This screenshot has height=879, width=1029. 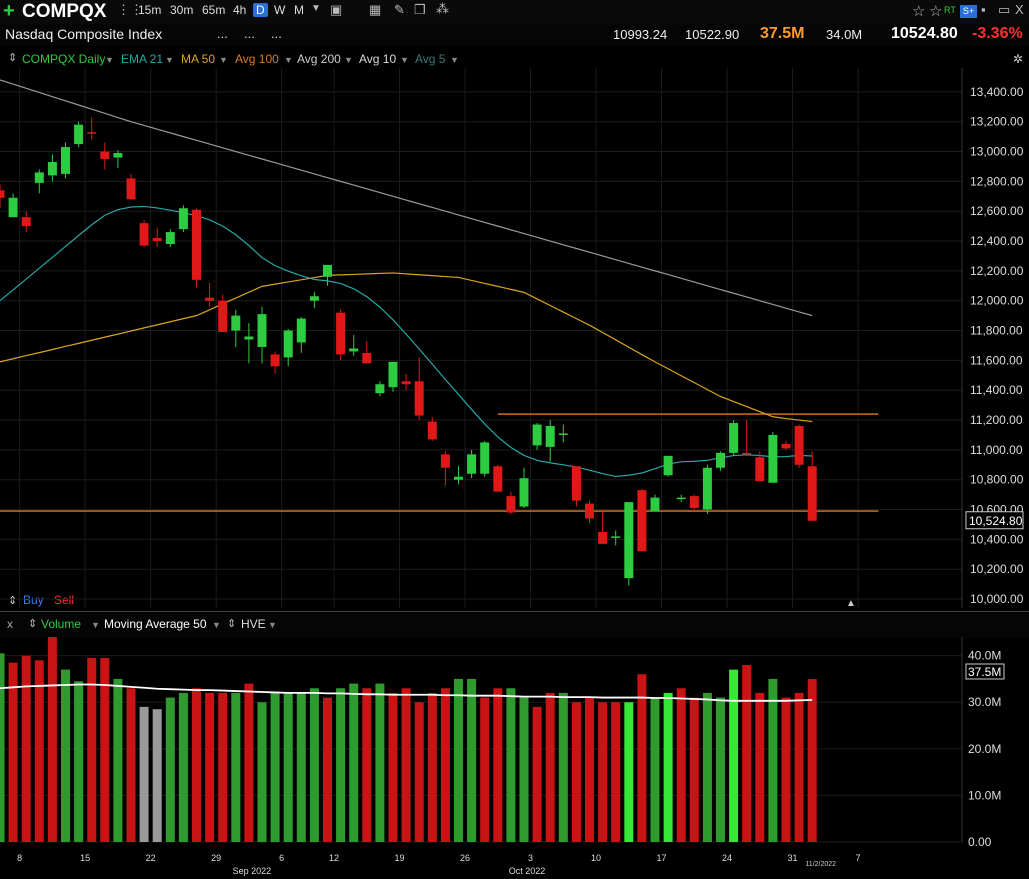 I want to click on volume-close-button: x, so click(x=10, y=624).